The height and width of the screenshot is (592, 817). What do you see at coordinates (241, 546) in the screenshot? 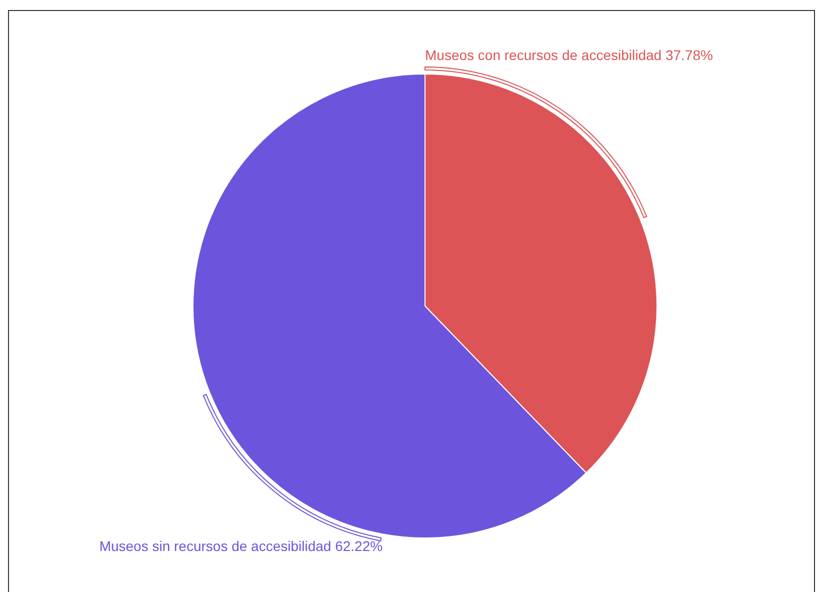
I see `slice-label: Museos sin recursos de accesibilidad 62.22%` at bounding box center [241, 546].